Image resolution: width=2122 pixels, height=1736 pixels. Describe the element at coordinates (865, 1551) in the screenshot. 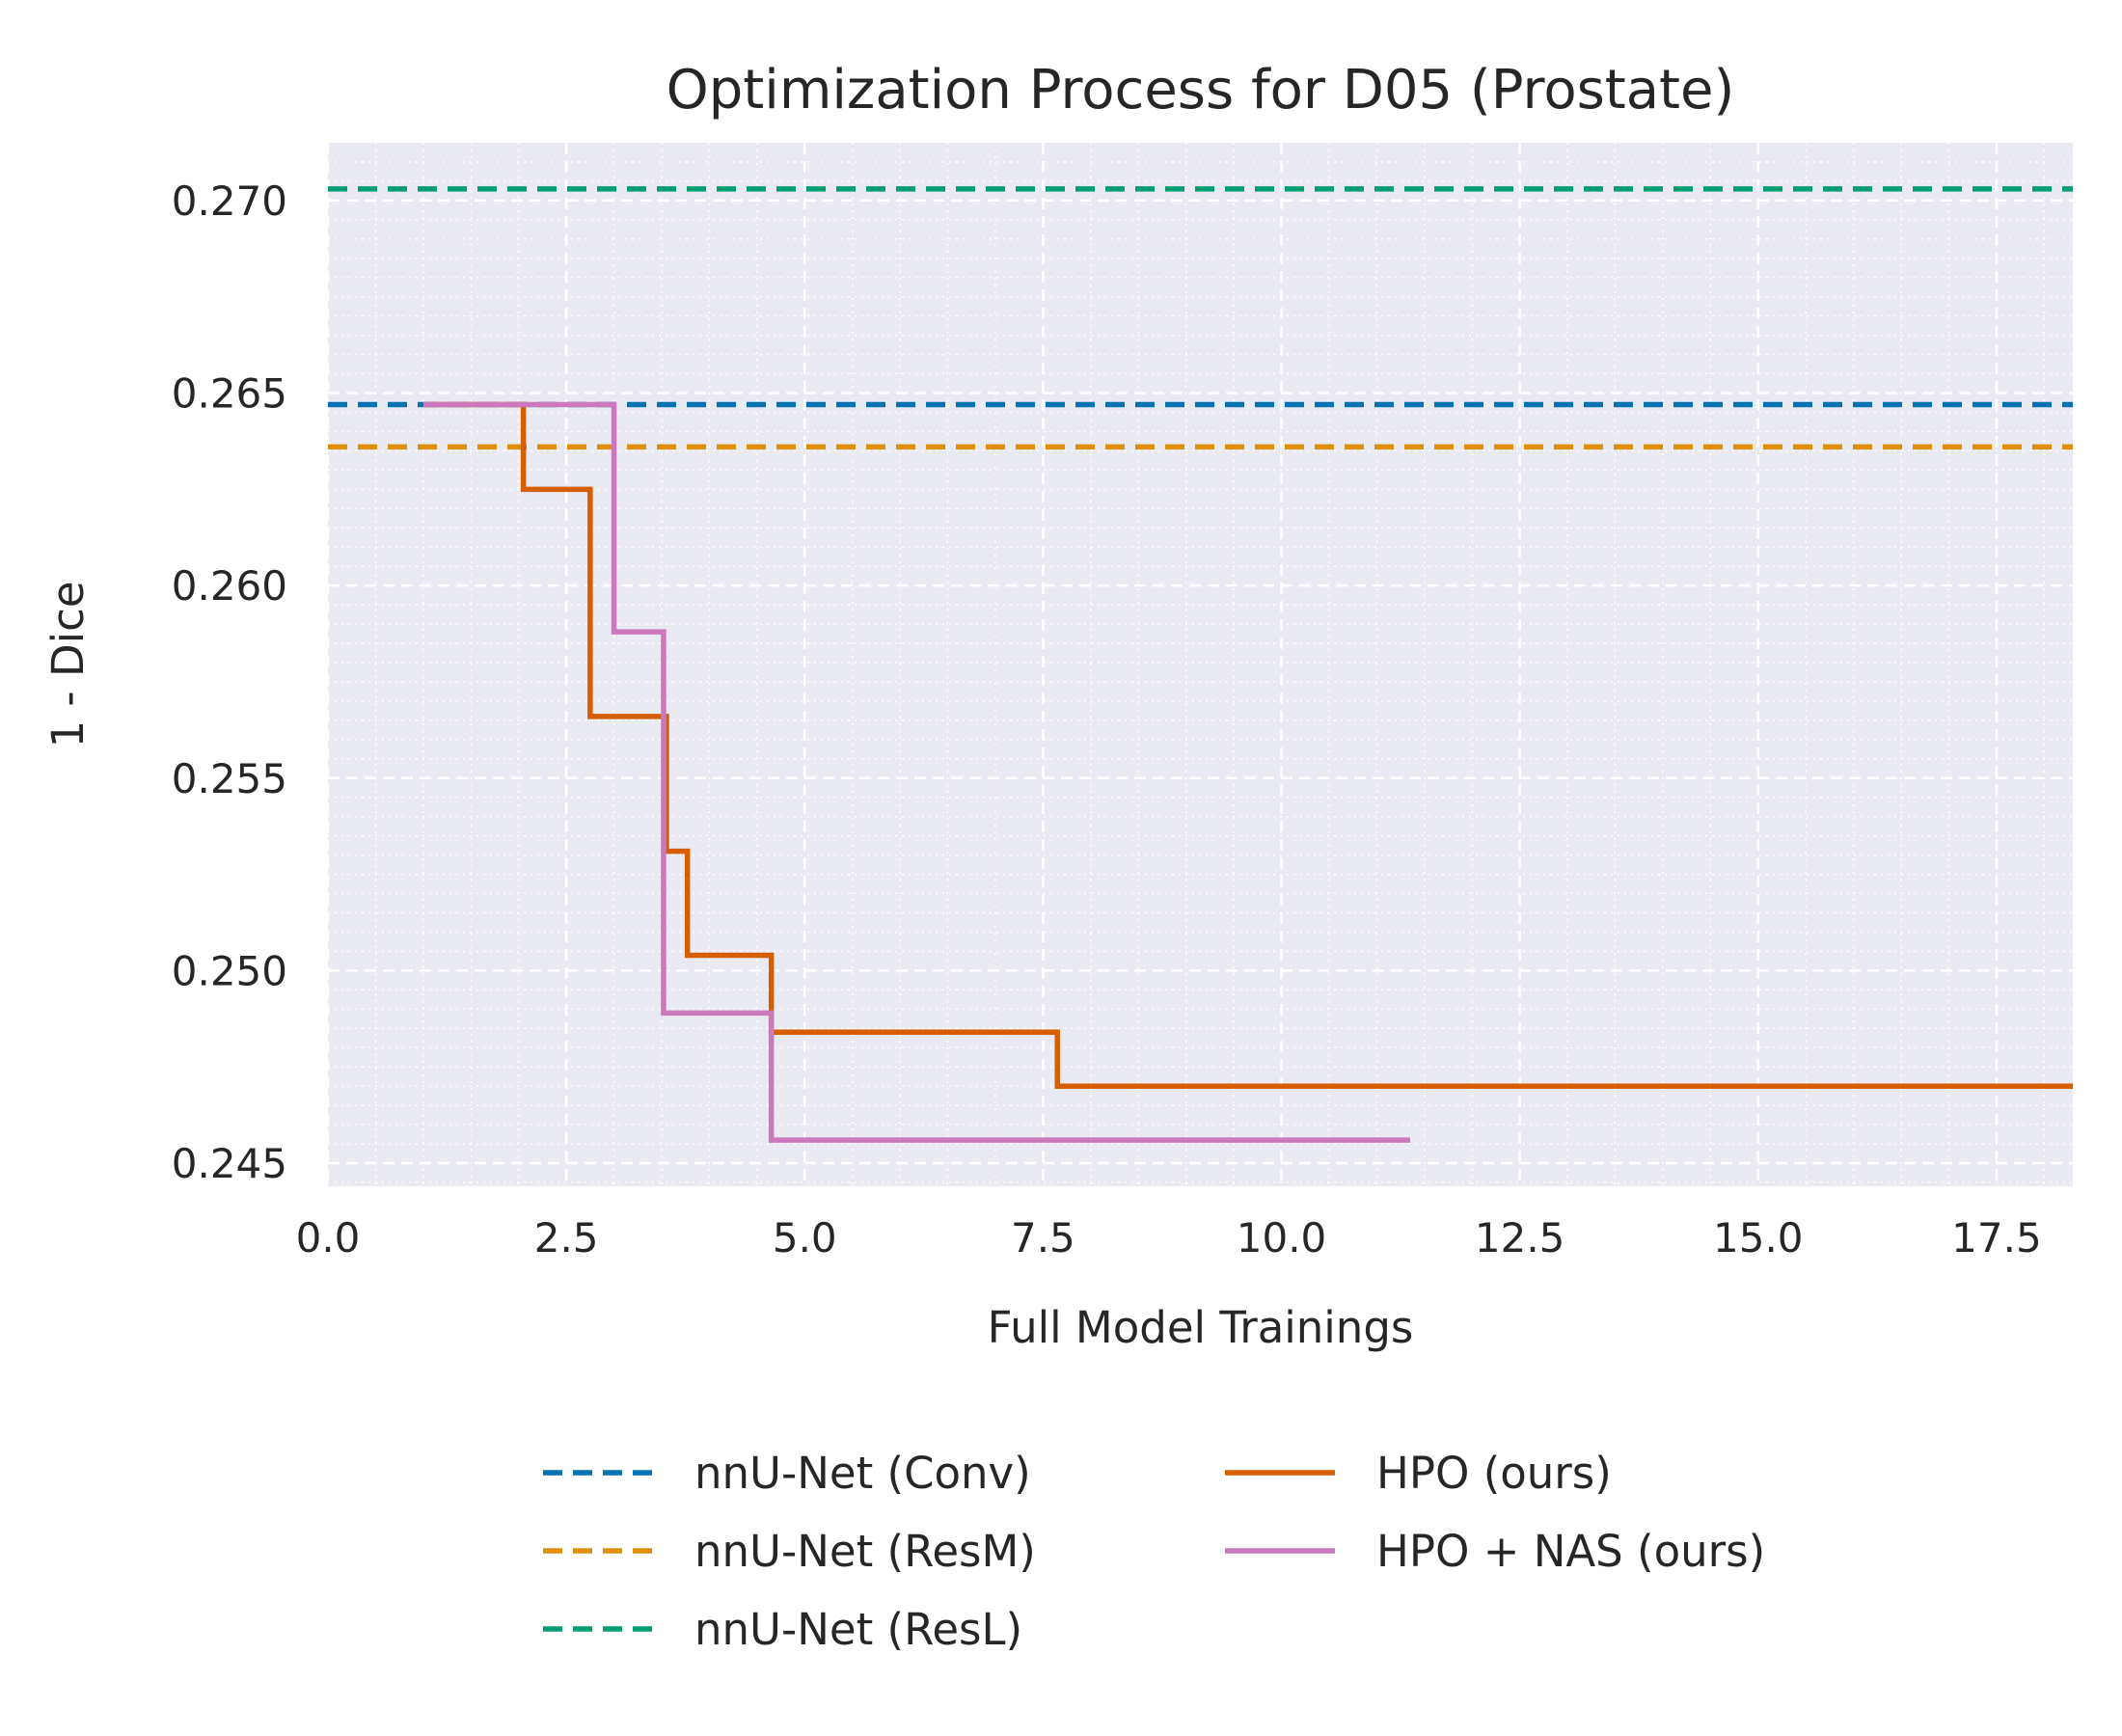

I see `legend-label-nnu-net-resm: nnU-Net (ResM)` at that location.